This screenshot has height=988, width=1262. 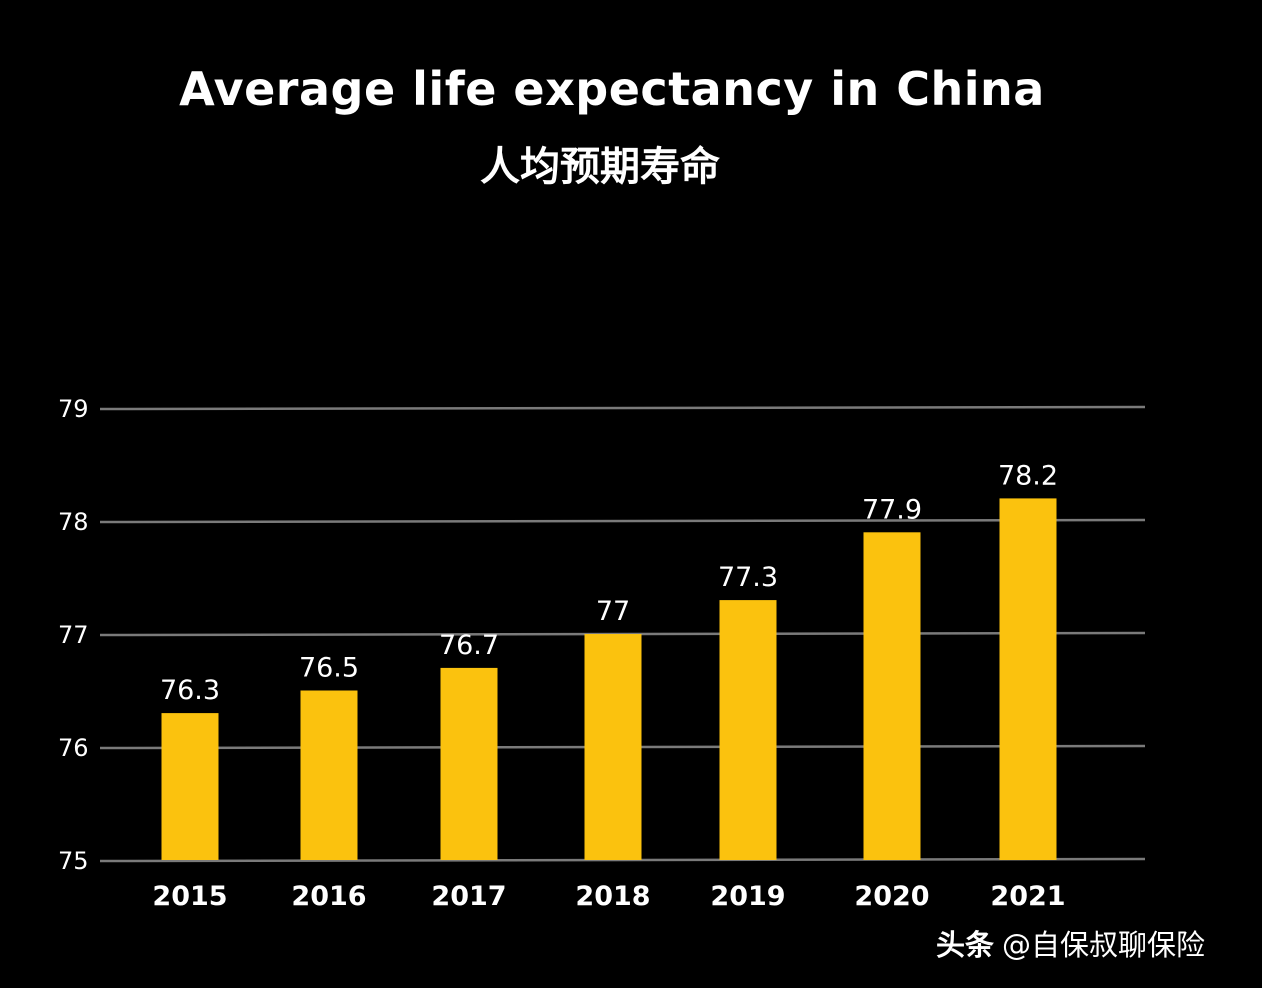 I want to click on data-label: 77, so click(x=613, y=611).